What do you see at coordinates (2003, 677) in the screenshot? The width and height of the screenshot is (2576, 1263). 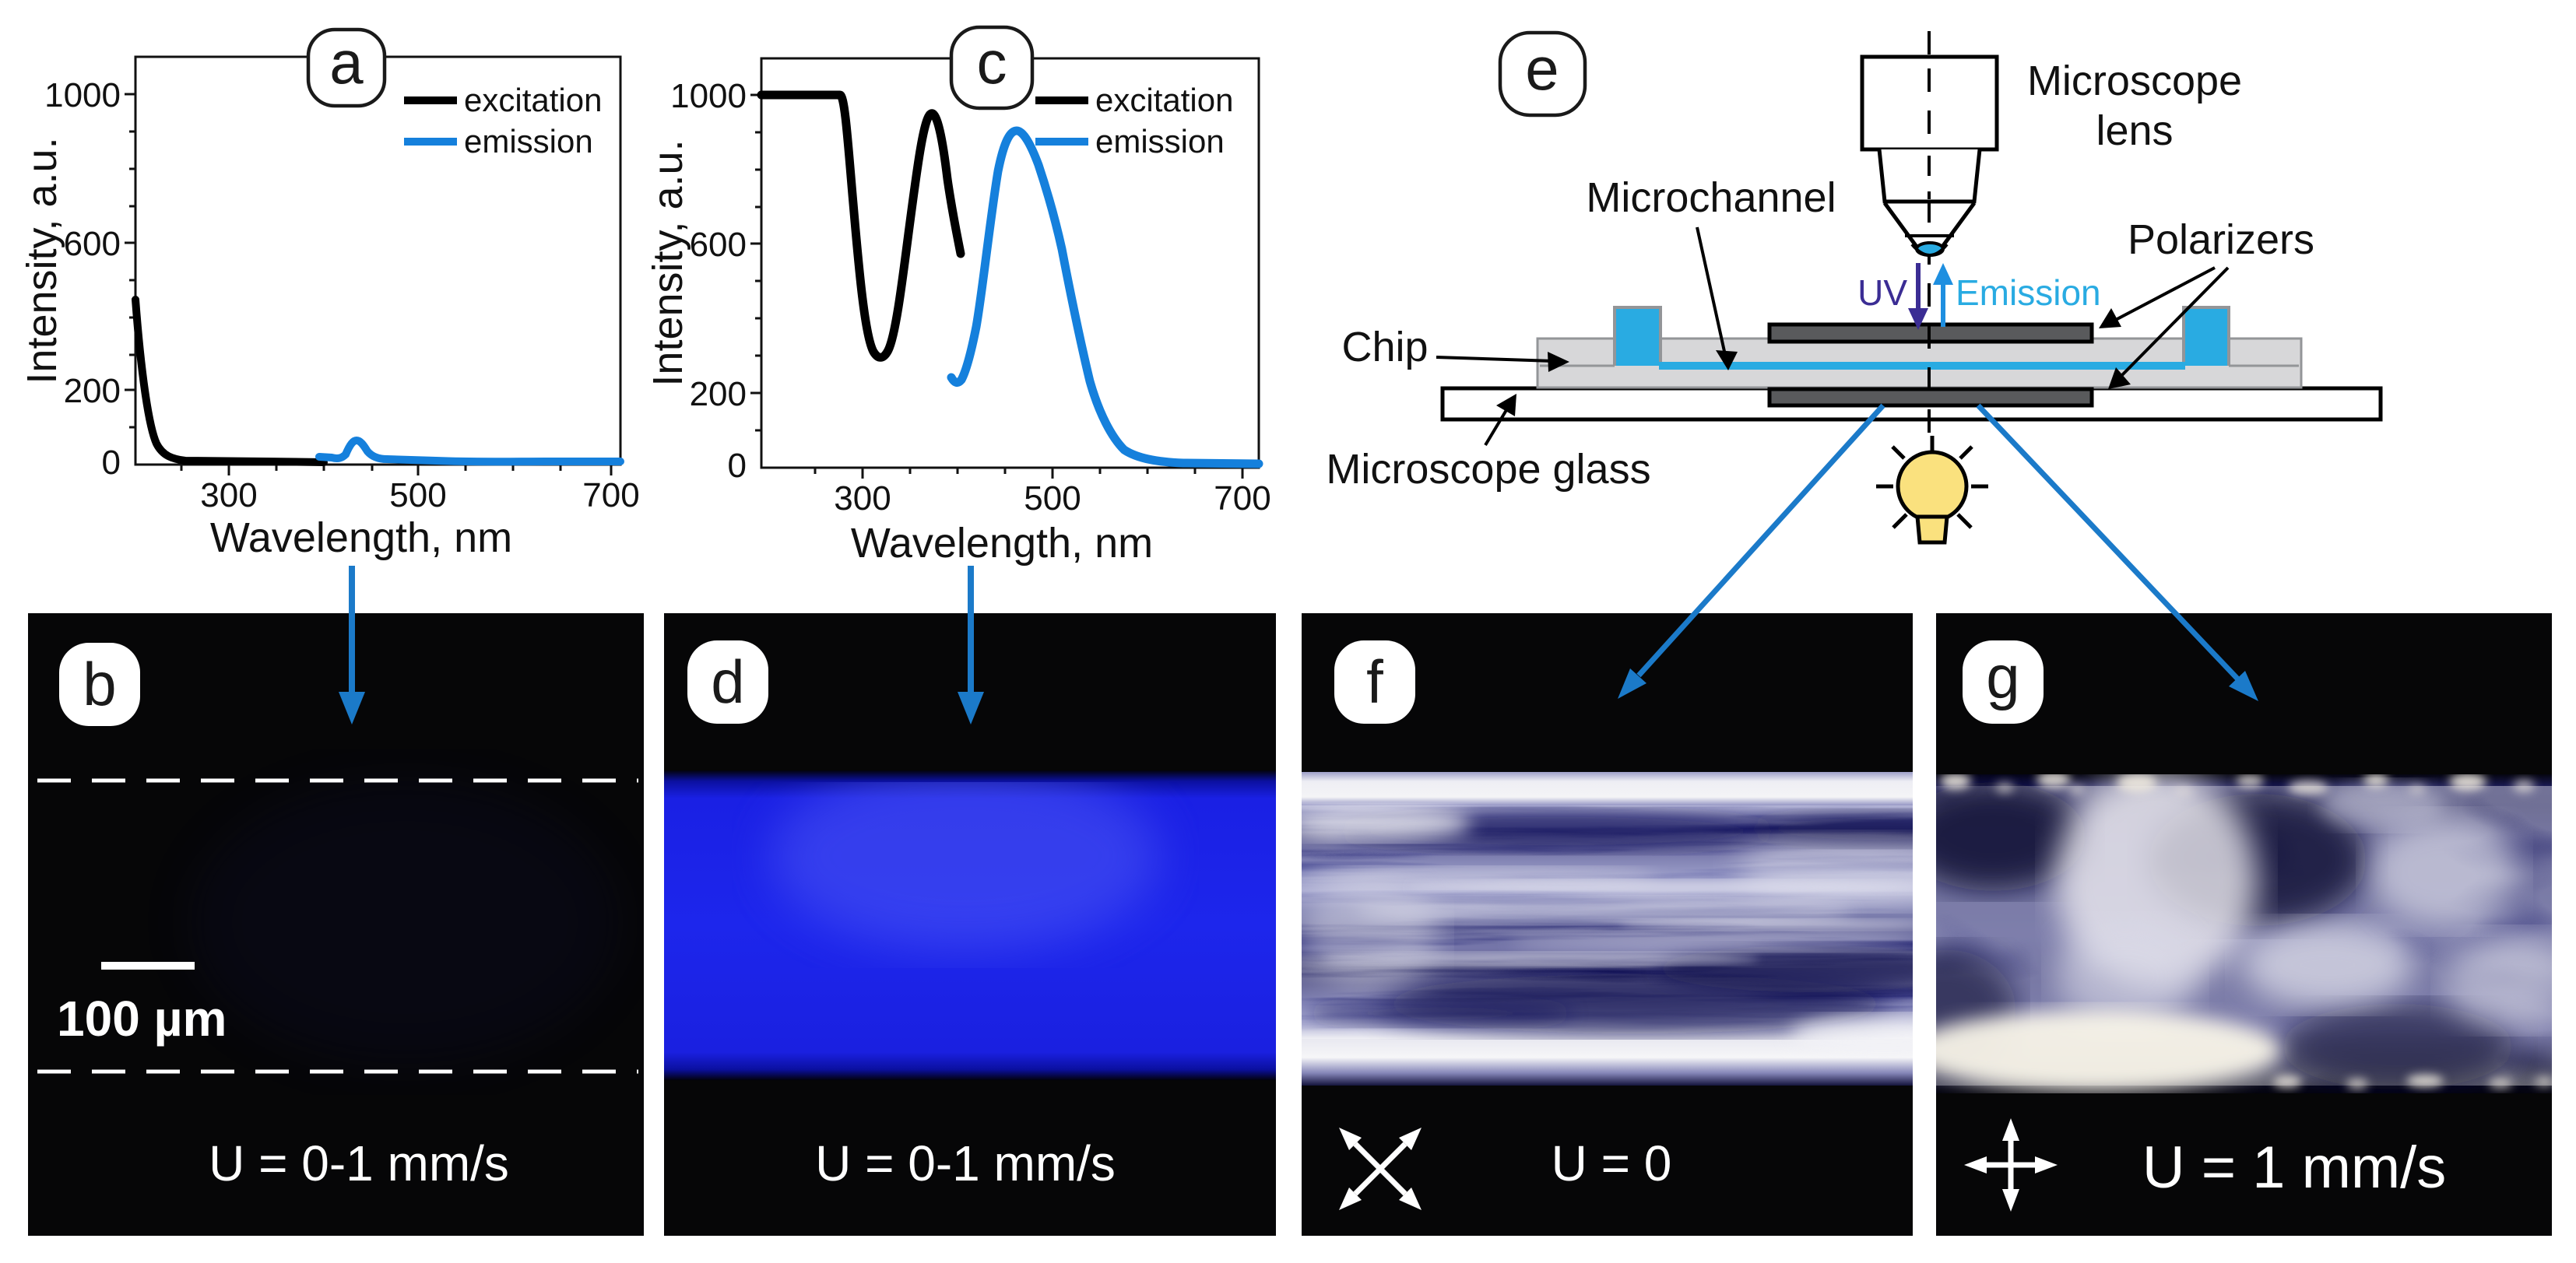 I see `svg-text: g` at bounding box center [2003, 677].